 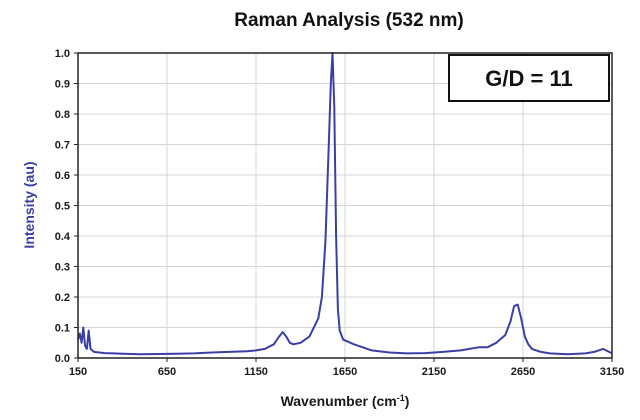 I want to click on x-tick-label: 1650, so click(x=345, y=372).